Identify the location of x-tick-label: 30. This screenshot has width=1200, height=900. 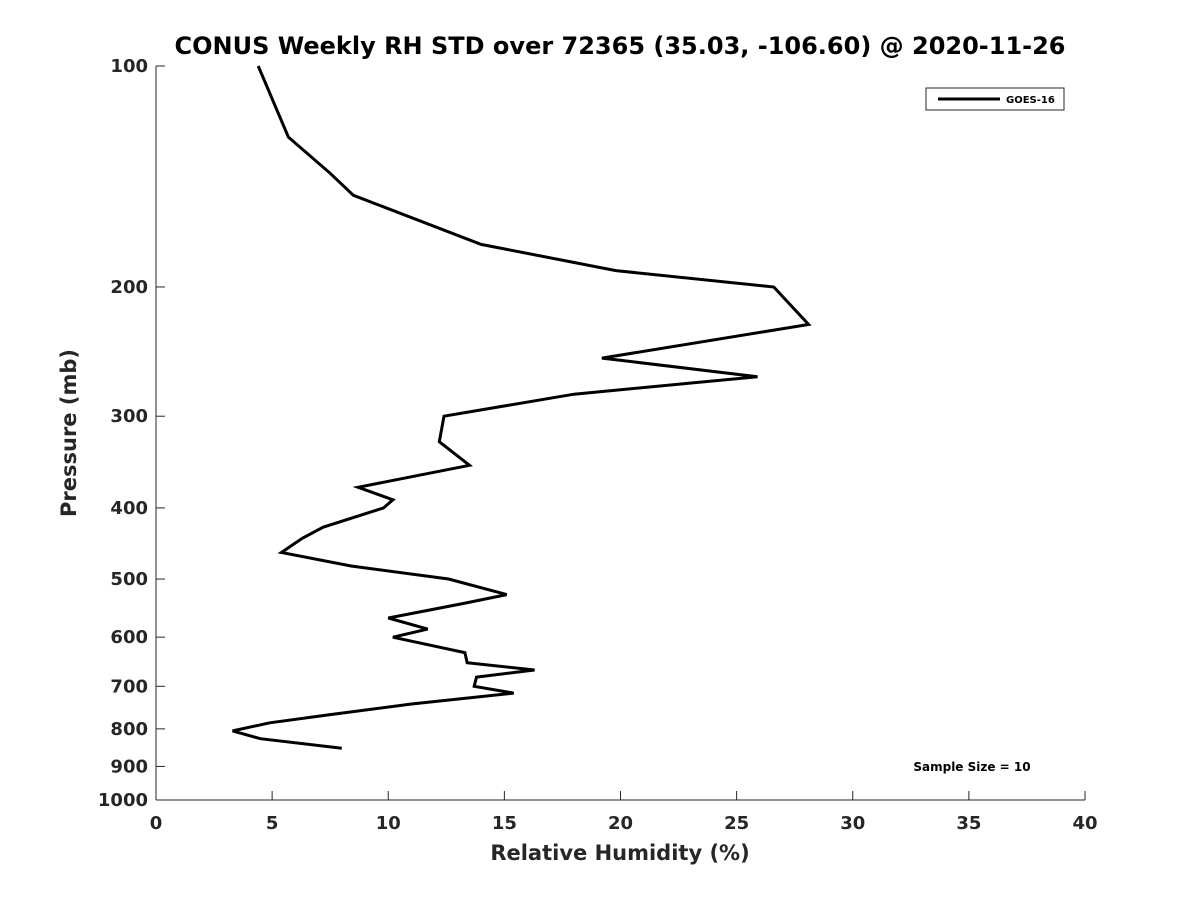
(852, 823).